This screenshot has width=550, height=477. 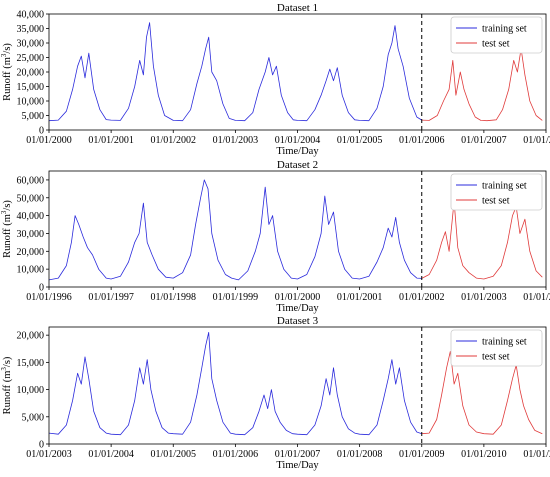 I want to click on y-tick-label: 60,000, so click(x=31, y=180).